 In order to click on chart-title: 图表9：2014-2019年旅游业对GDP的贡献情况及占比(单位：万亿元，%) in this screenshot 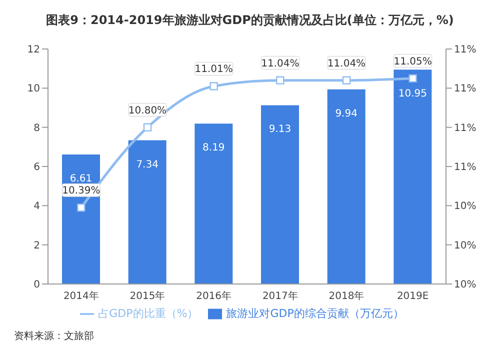, I will do `click(250, 20)`.